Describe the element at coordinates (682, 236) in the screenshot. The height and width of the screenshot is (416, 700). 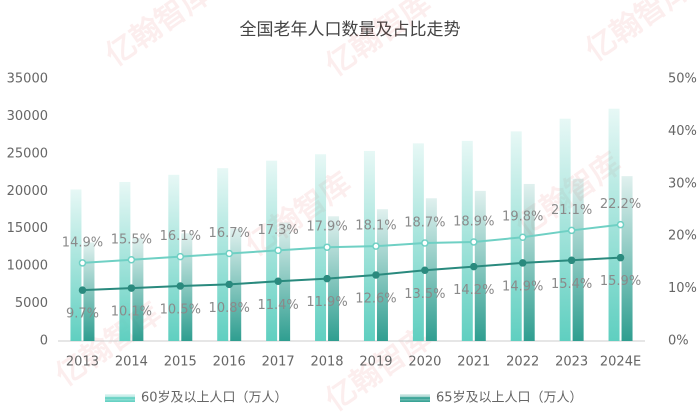
I see `y2-tick-label: 20%` at that location.